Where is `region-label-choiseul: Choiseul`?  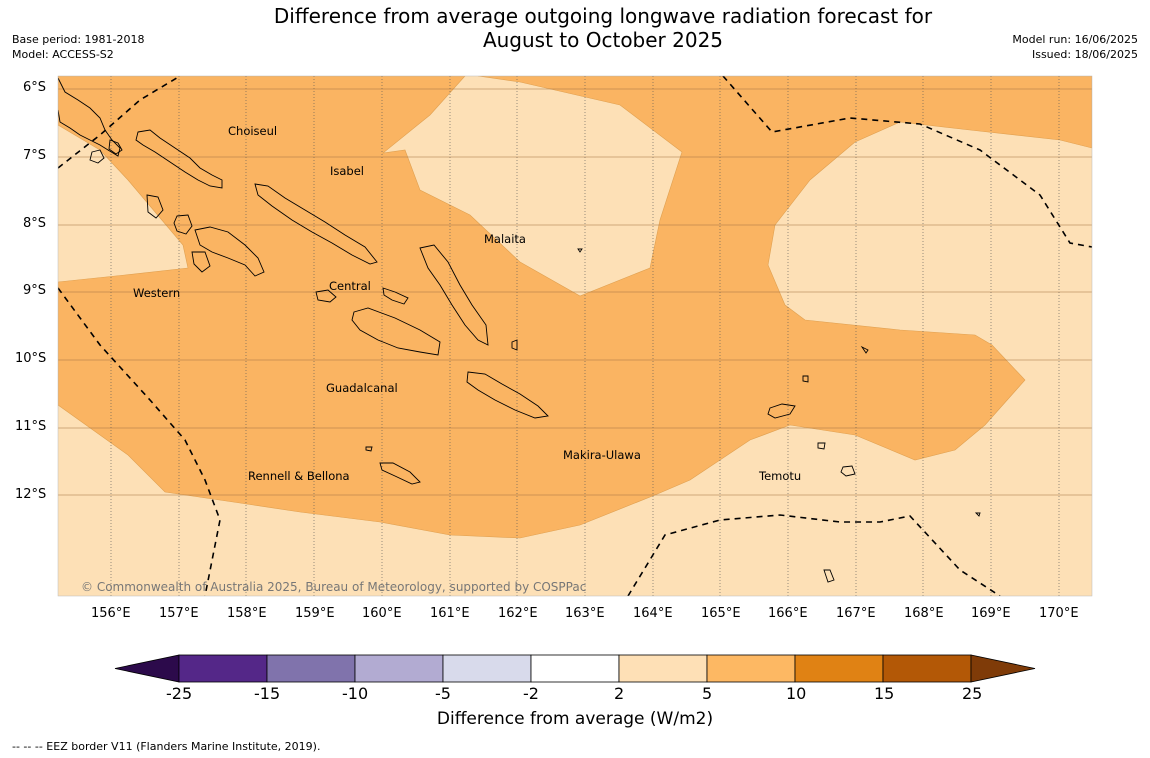 region-label-choiseul: Choiseul is located at coordinates (253, 131).